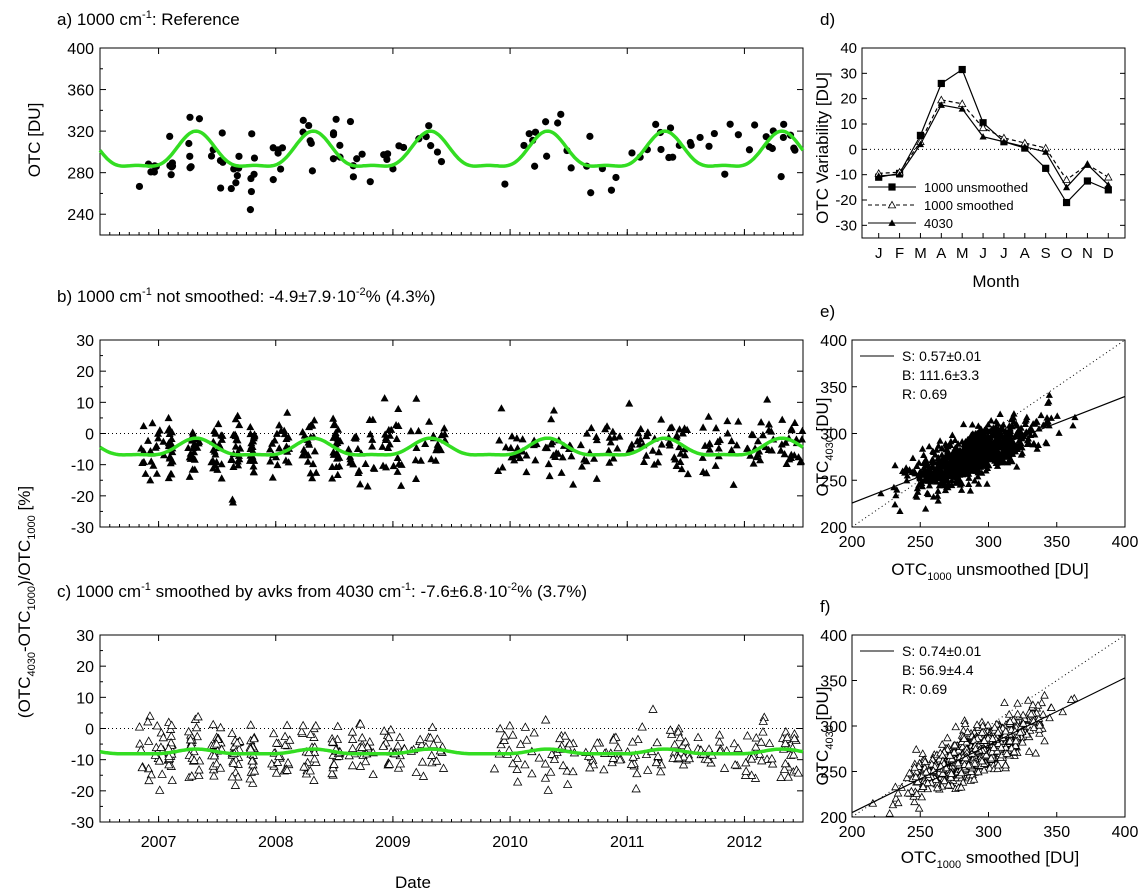  What do you see at coordinates (1056, 832) in the screenshot?
I see `x-tick-label: 350` at bounding box center [1056, 832].